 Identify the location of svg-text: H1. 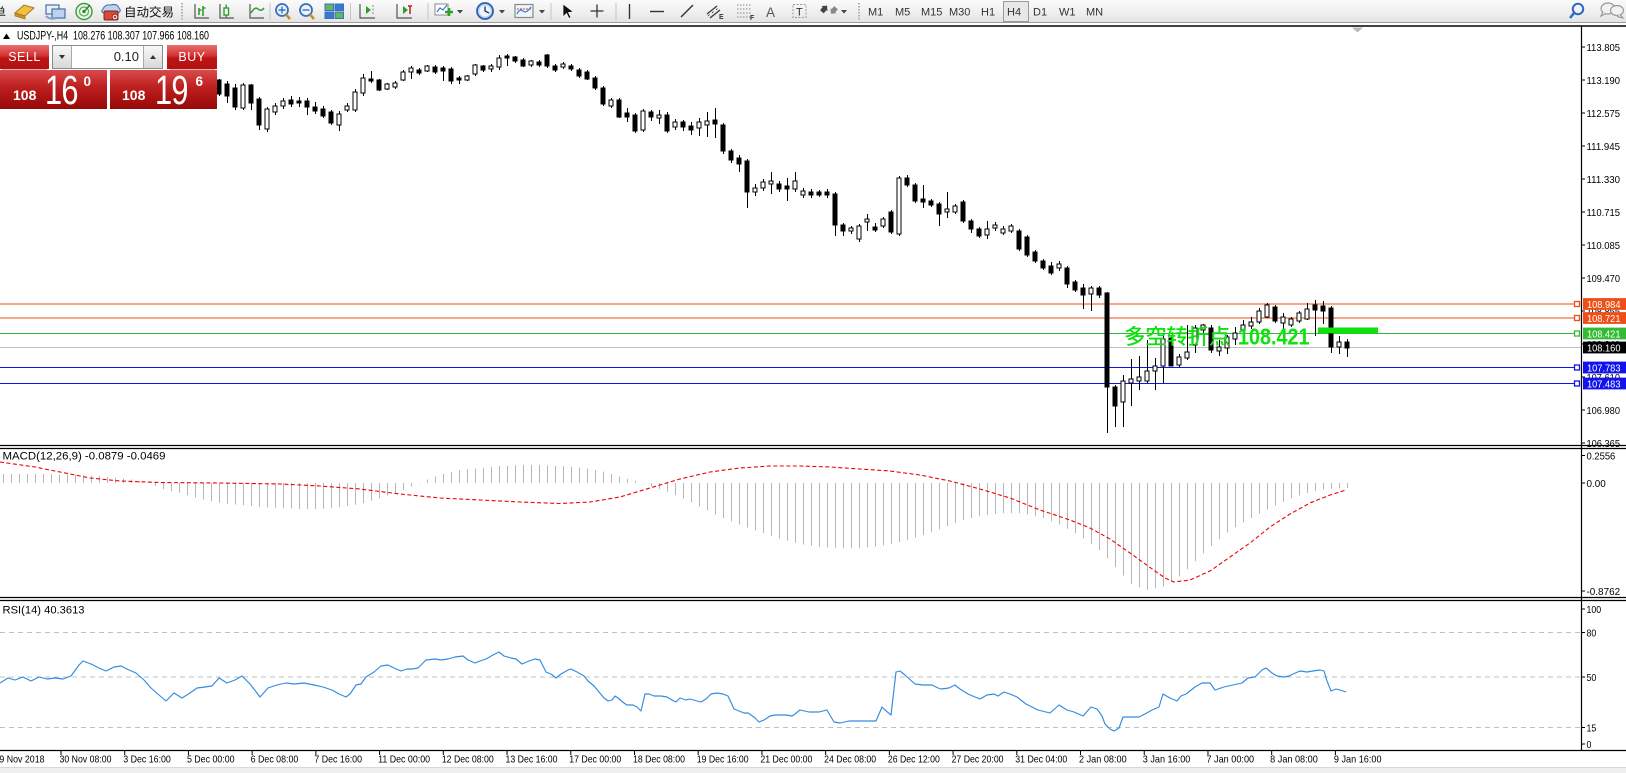
(988, 13).